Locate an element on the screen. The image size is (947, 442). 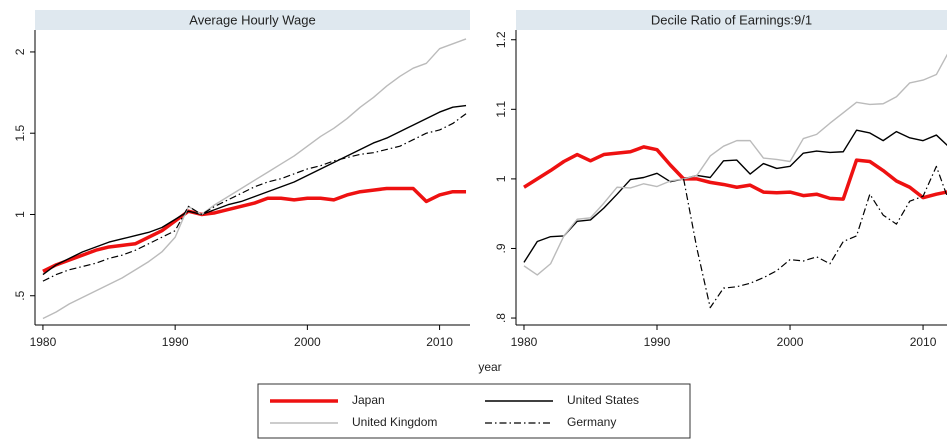
x-axis-label: year is located at coordinates (489, 367).